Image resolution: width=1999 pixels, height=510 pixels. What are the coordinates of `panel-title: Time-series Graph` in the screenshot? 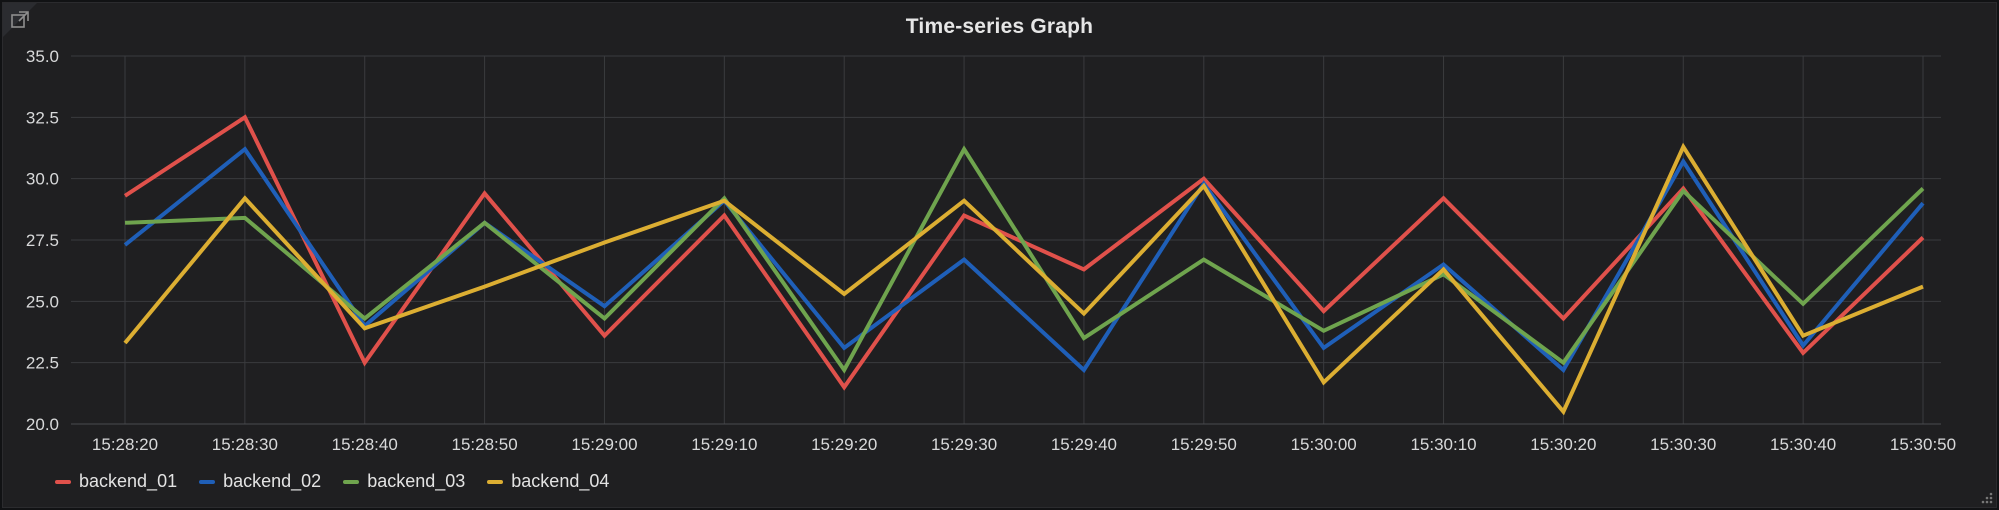 It's located at (999, 26).